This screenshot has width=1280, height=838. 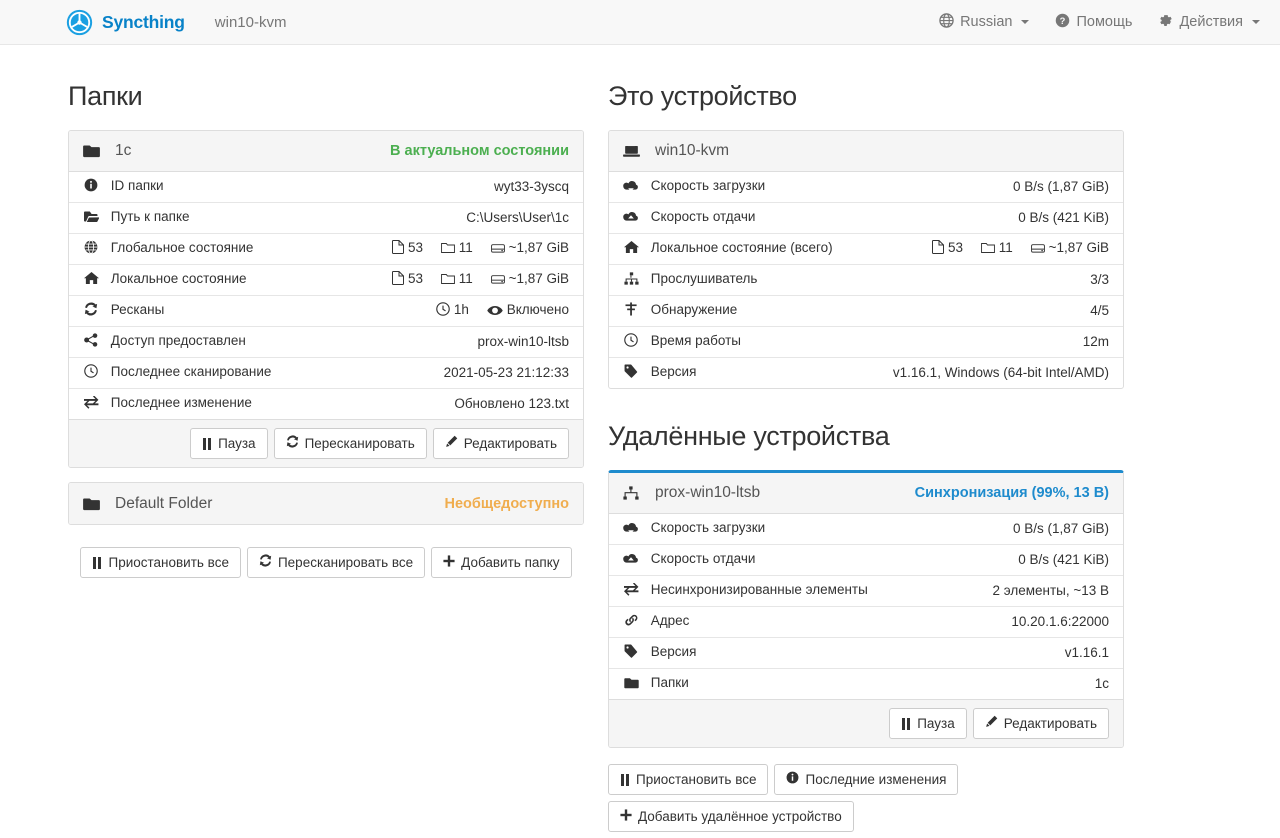 What do you see at coordinates (398, 280) in the screenshot?
I see `file-icon` at bounding box center [398, 280].